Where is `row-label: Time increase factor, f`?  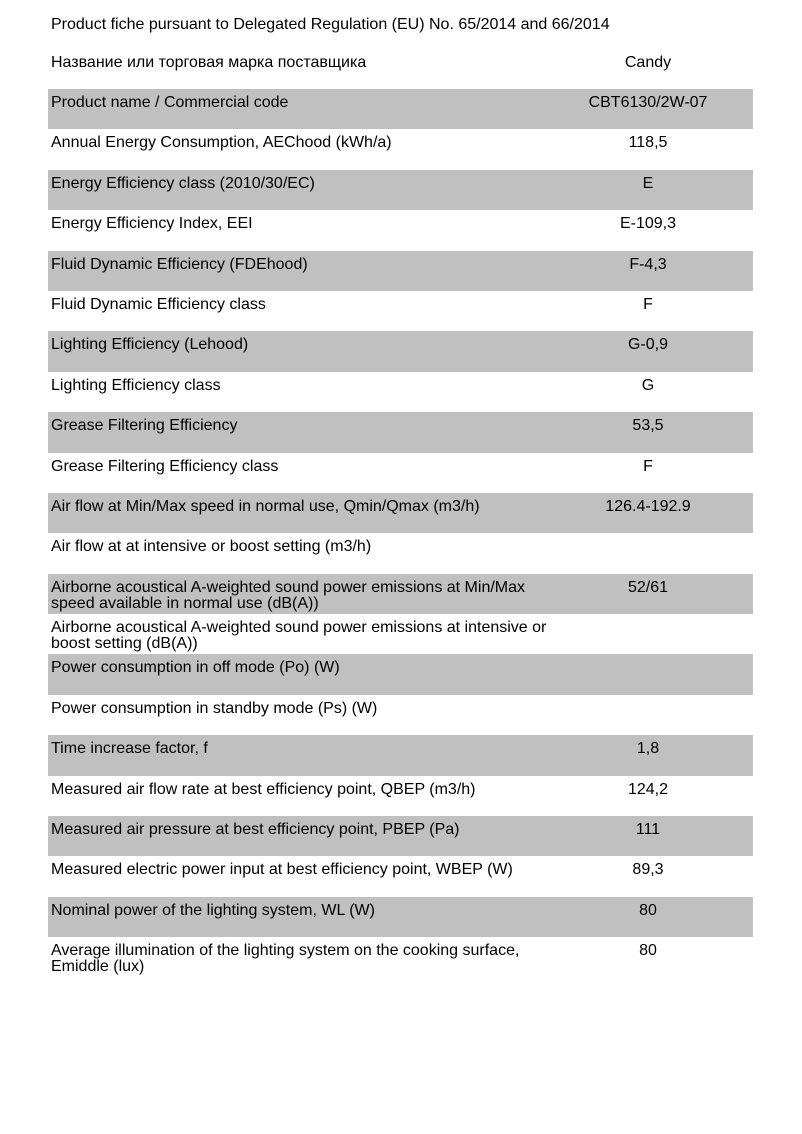
row-label: Time increase factor, f is located at coordinates (129, 749).